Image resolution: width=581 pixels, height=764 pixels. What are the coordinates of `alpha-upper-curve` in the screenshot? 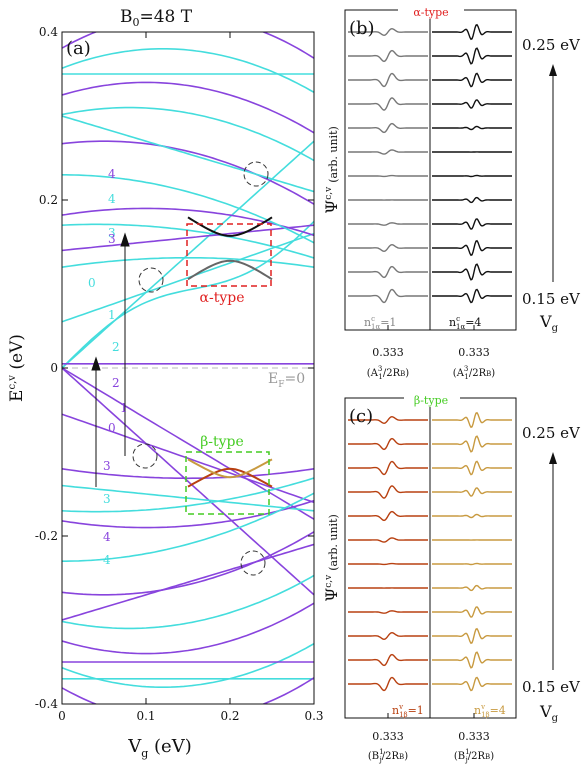 It's located at (230, 226).